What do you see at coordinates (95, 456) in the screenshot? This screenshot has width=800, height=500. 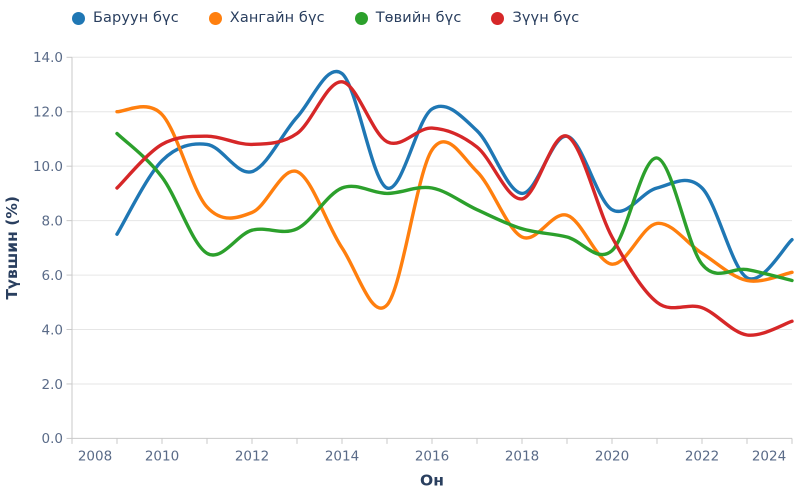 I see `x-tick-label: 2008` at bounding box center [95, 456].